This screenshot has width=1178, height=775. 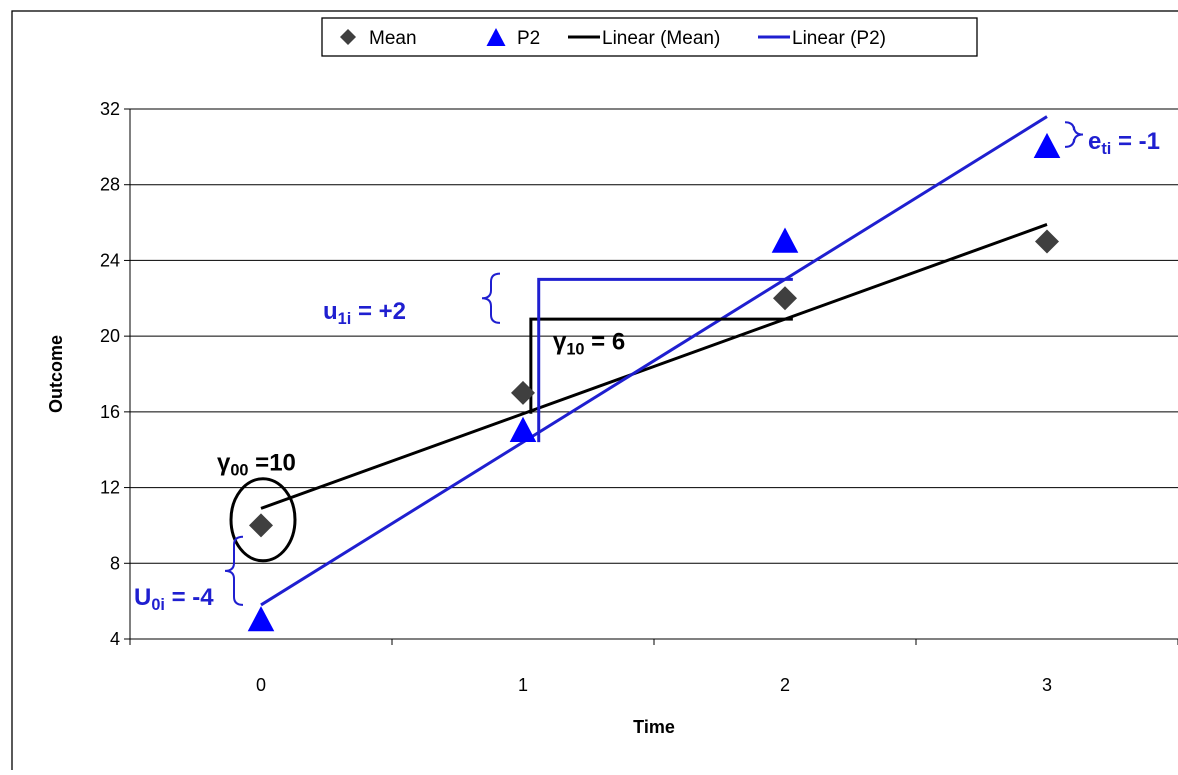 I want to click on legend-label: P2, so click(x=528, y=38).